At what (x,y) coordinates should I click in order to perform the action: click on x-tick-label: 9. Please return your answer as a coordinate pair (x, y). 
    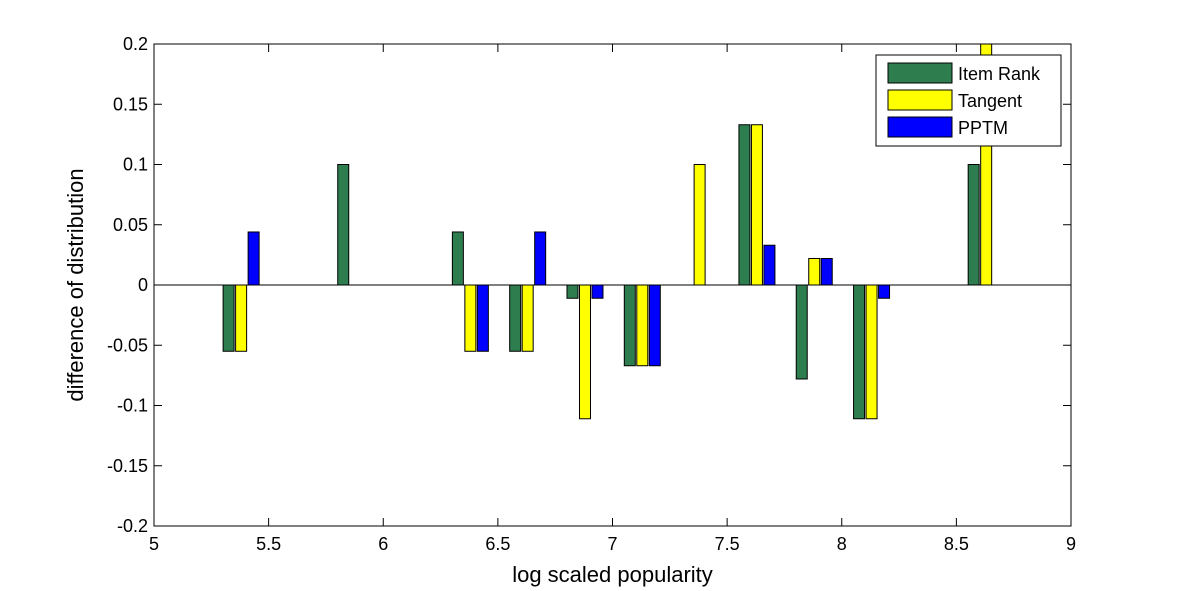
    Looking at the image, I should click on (1071, 544).